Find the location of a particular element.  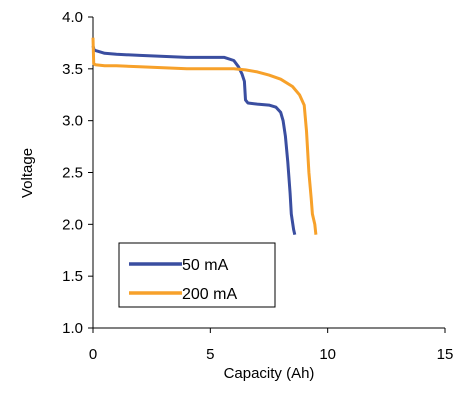

x-tick-label: 5 is located at coordinates (210, 354).